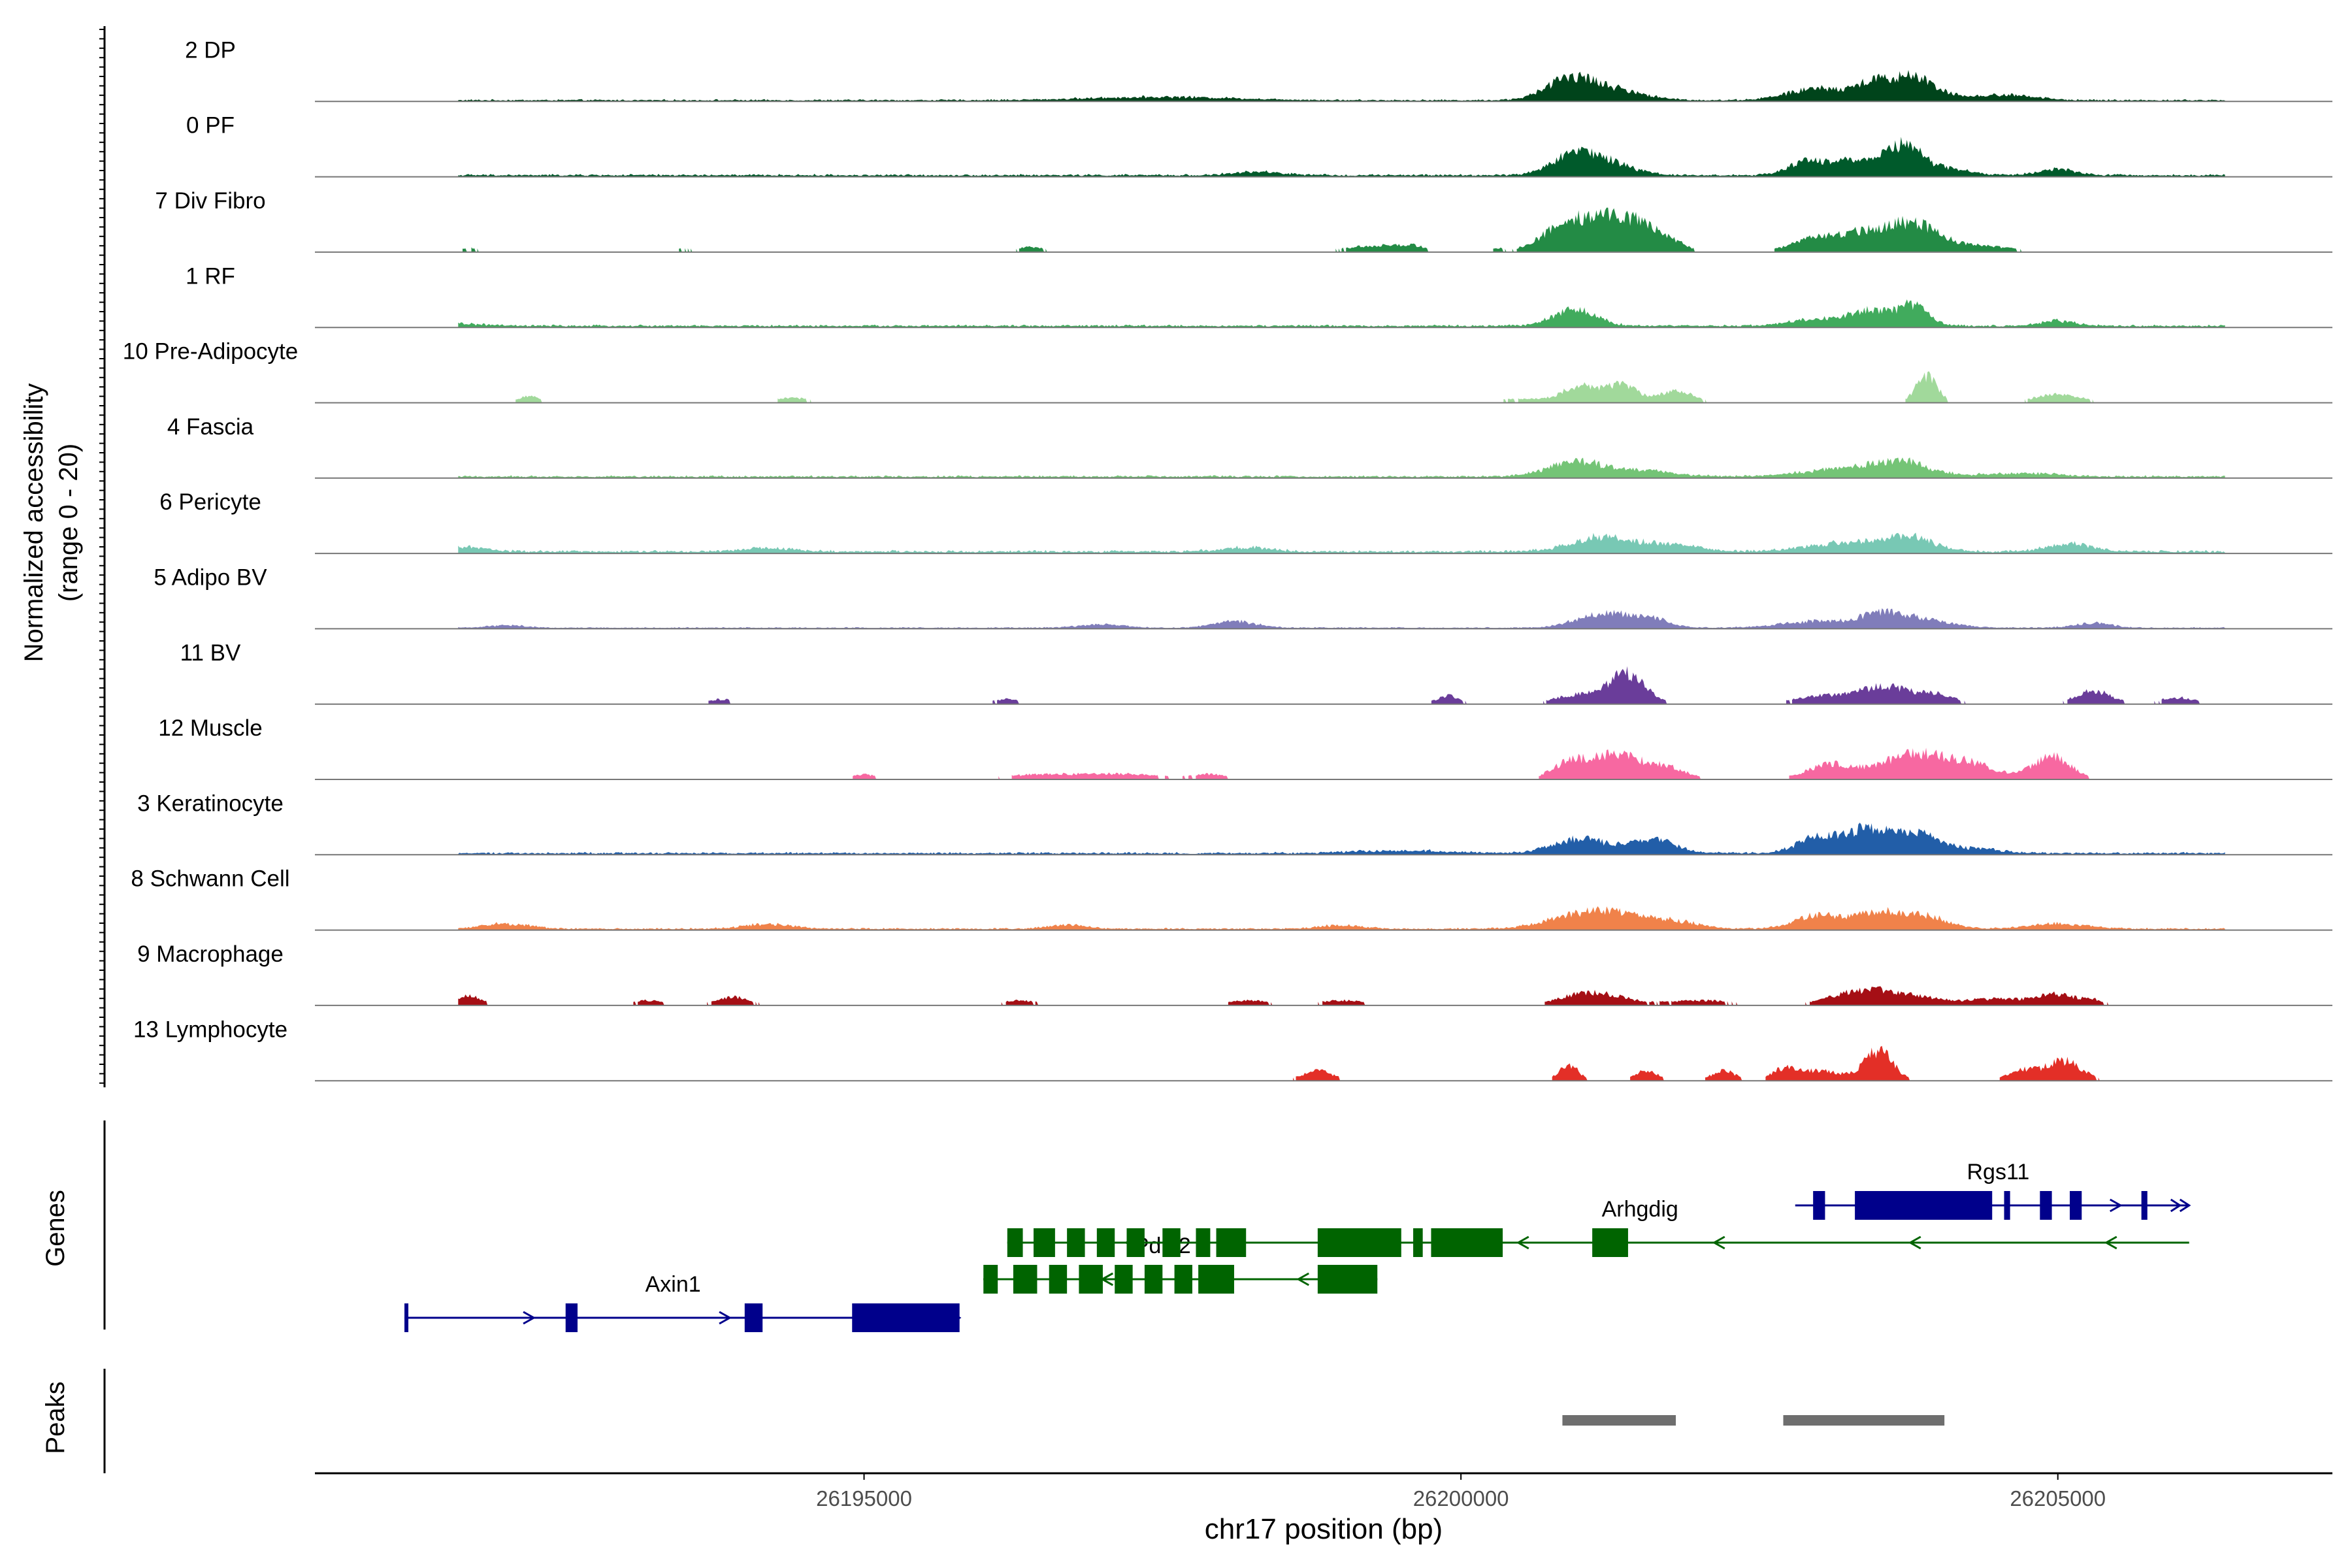 The width and height of the screenshot is (2352, 1568). Describe the element at coordinates (68, 523) in the screenshot. I see `y-axis-range-label: (range 0 - 20)` at that location.